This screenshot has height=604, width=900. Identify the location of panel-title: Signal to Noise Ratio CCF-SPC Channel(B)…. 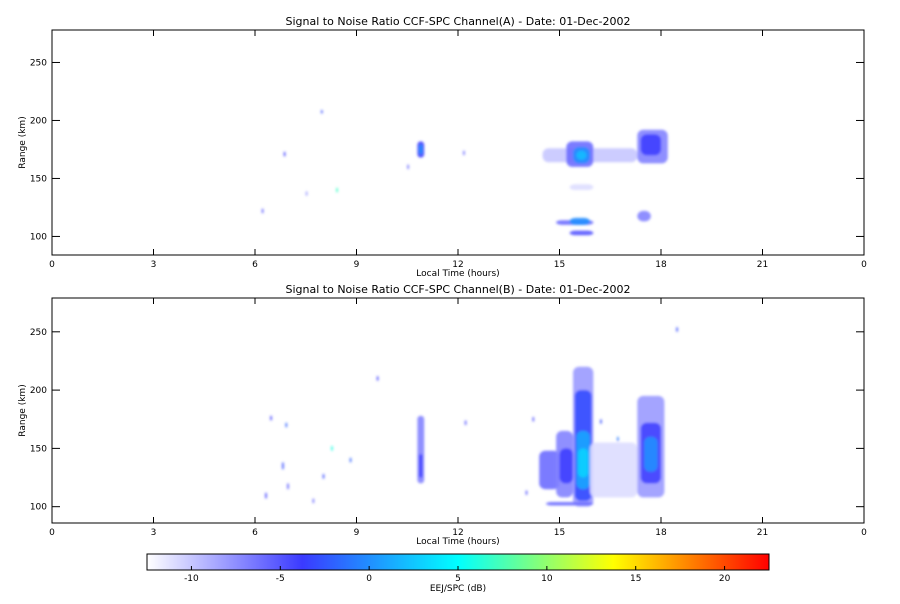
(458, 289).